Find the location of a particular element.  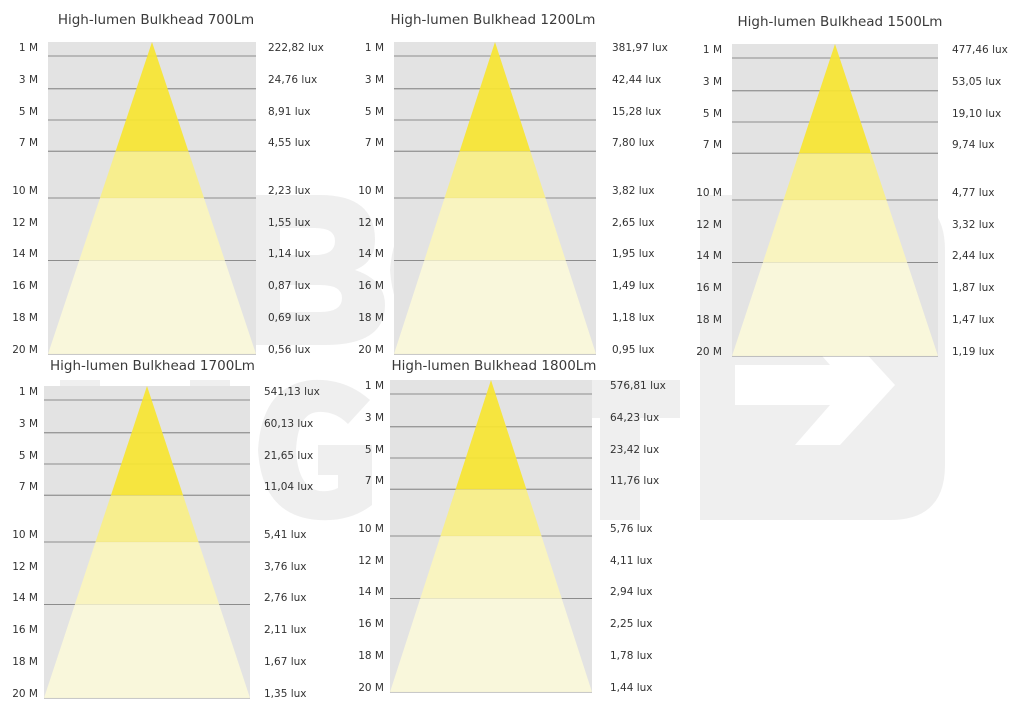

lux-value-label: 1,49 lux is located at coordinates (633, 286).